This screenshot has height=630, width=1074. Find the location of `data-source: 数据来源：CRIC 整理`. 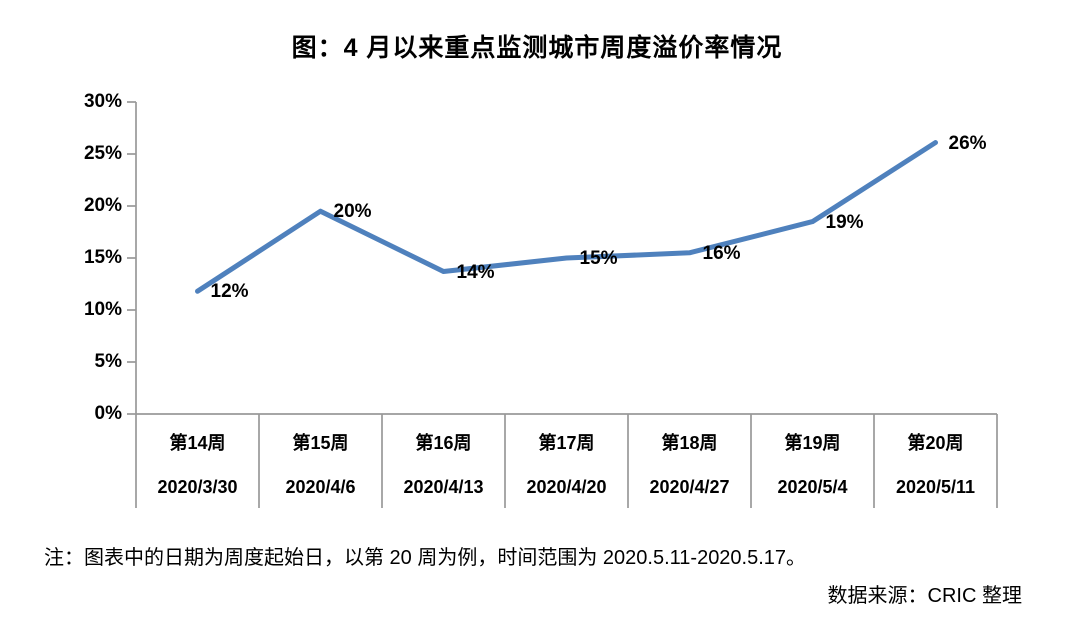

data-source: 数据来源：CRIC 整理 is located at coordinates (924, 596).